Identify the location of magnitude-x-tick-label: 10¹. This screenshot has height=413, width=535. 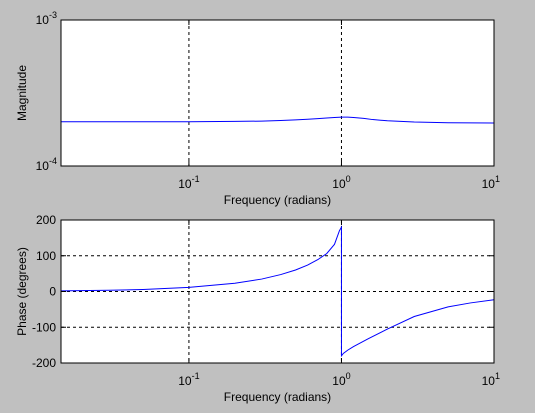
(491, 182).